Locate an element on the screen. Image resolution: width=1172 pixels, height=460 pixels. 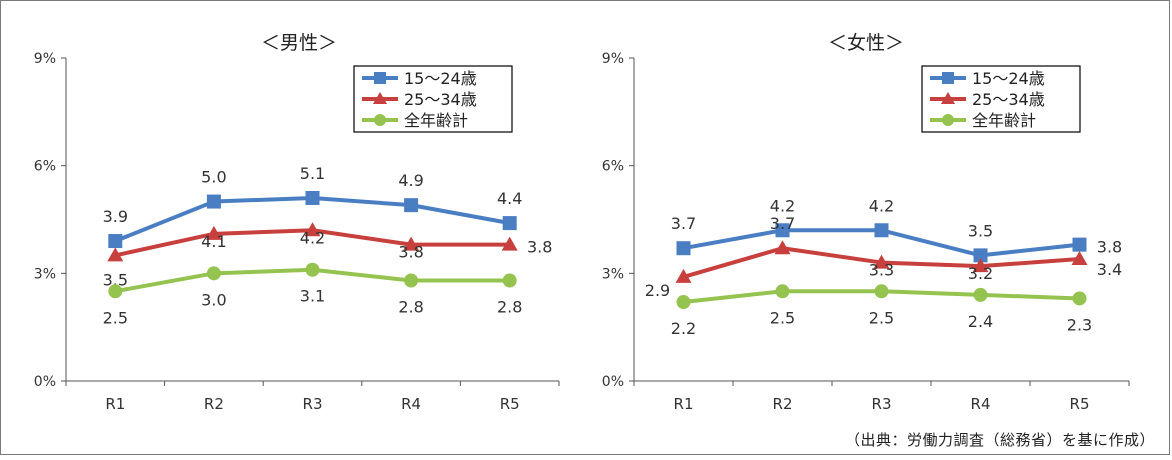
data-label: 3.4 is located at coordinates (1109, 269).